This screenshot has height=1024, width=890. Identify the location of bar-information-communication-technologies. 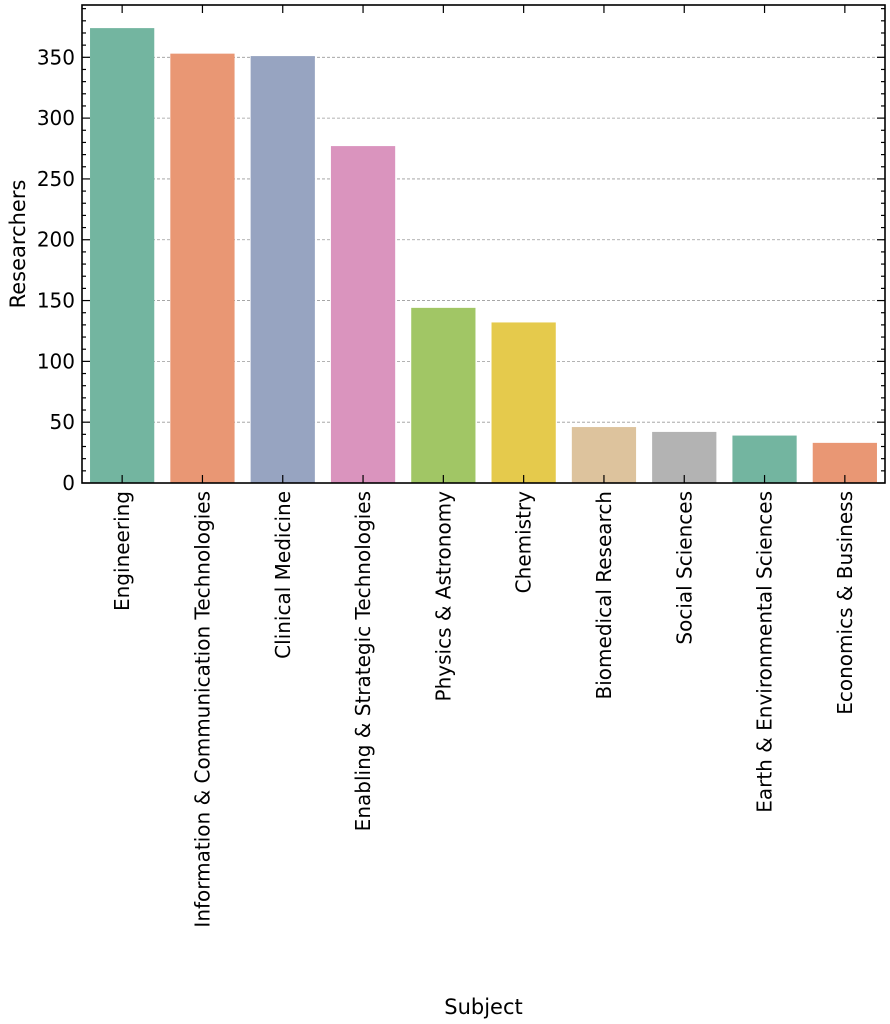
(202, 268).